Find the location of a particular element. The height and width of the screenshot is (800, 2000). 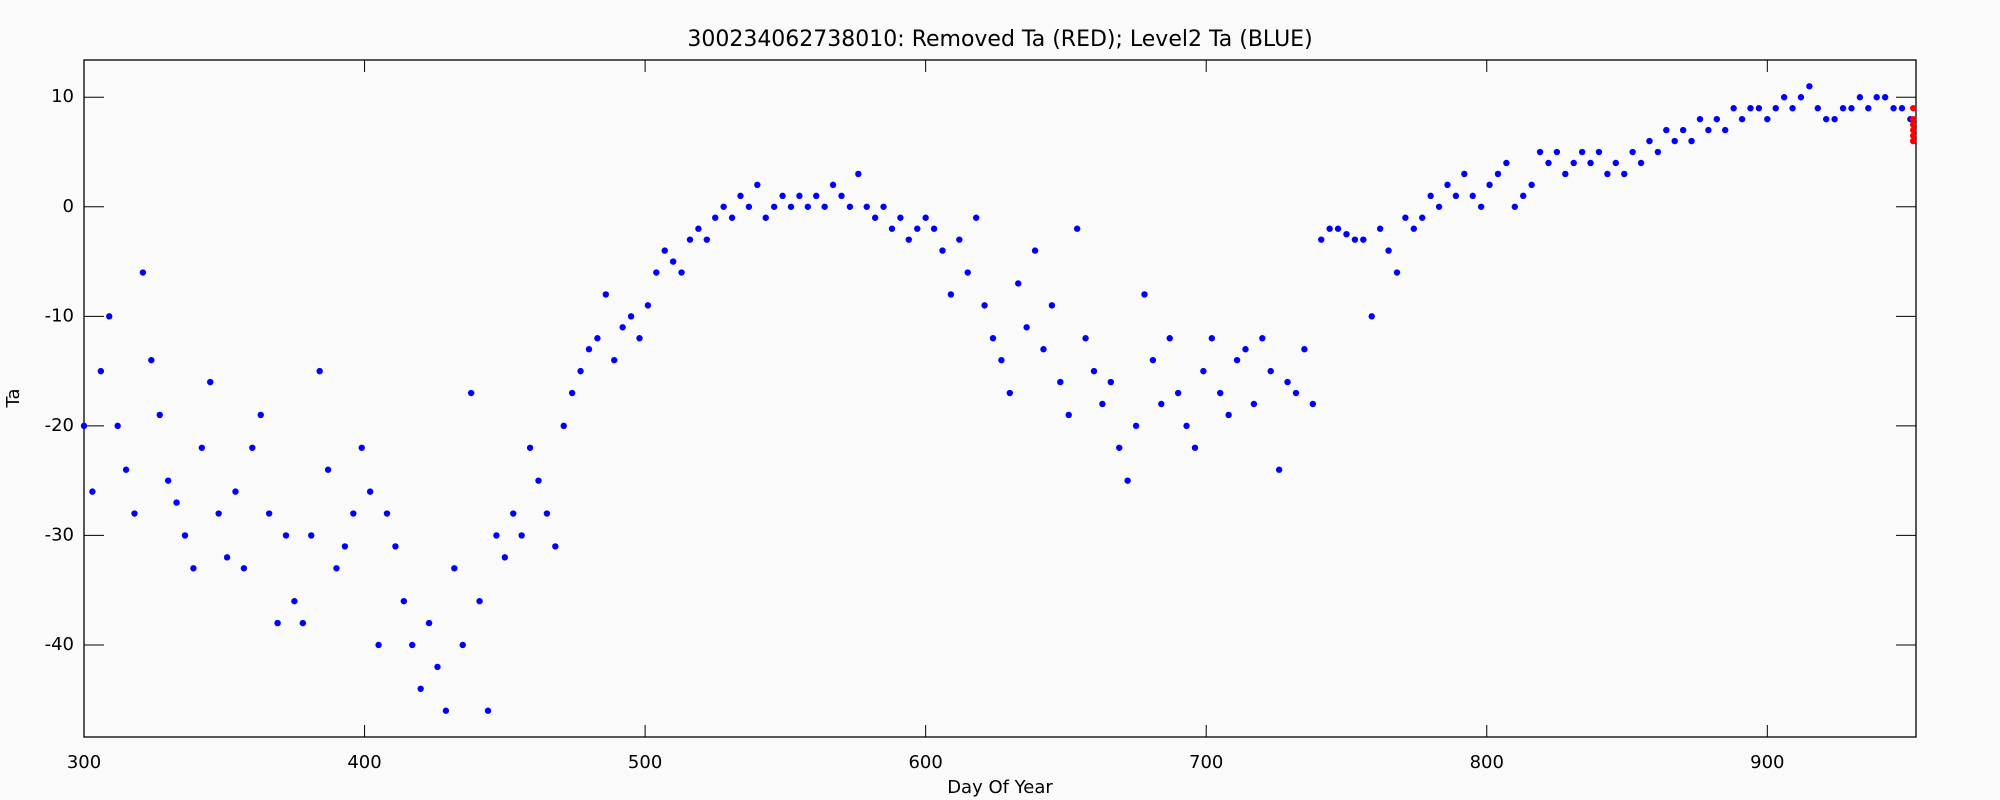

x-tick-label: 300 is located at coordinates (84, 762).